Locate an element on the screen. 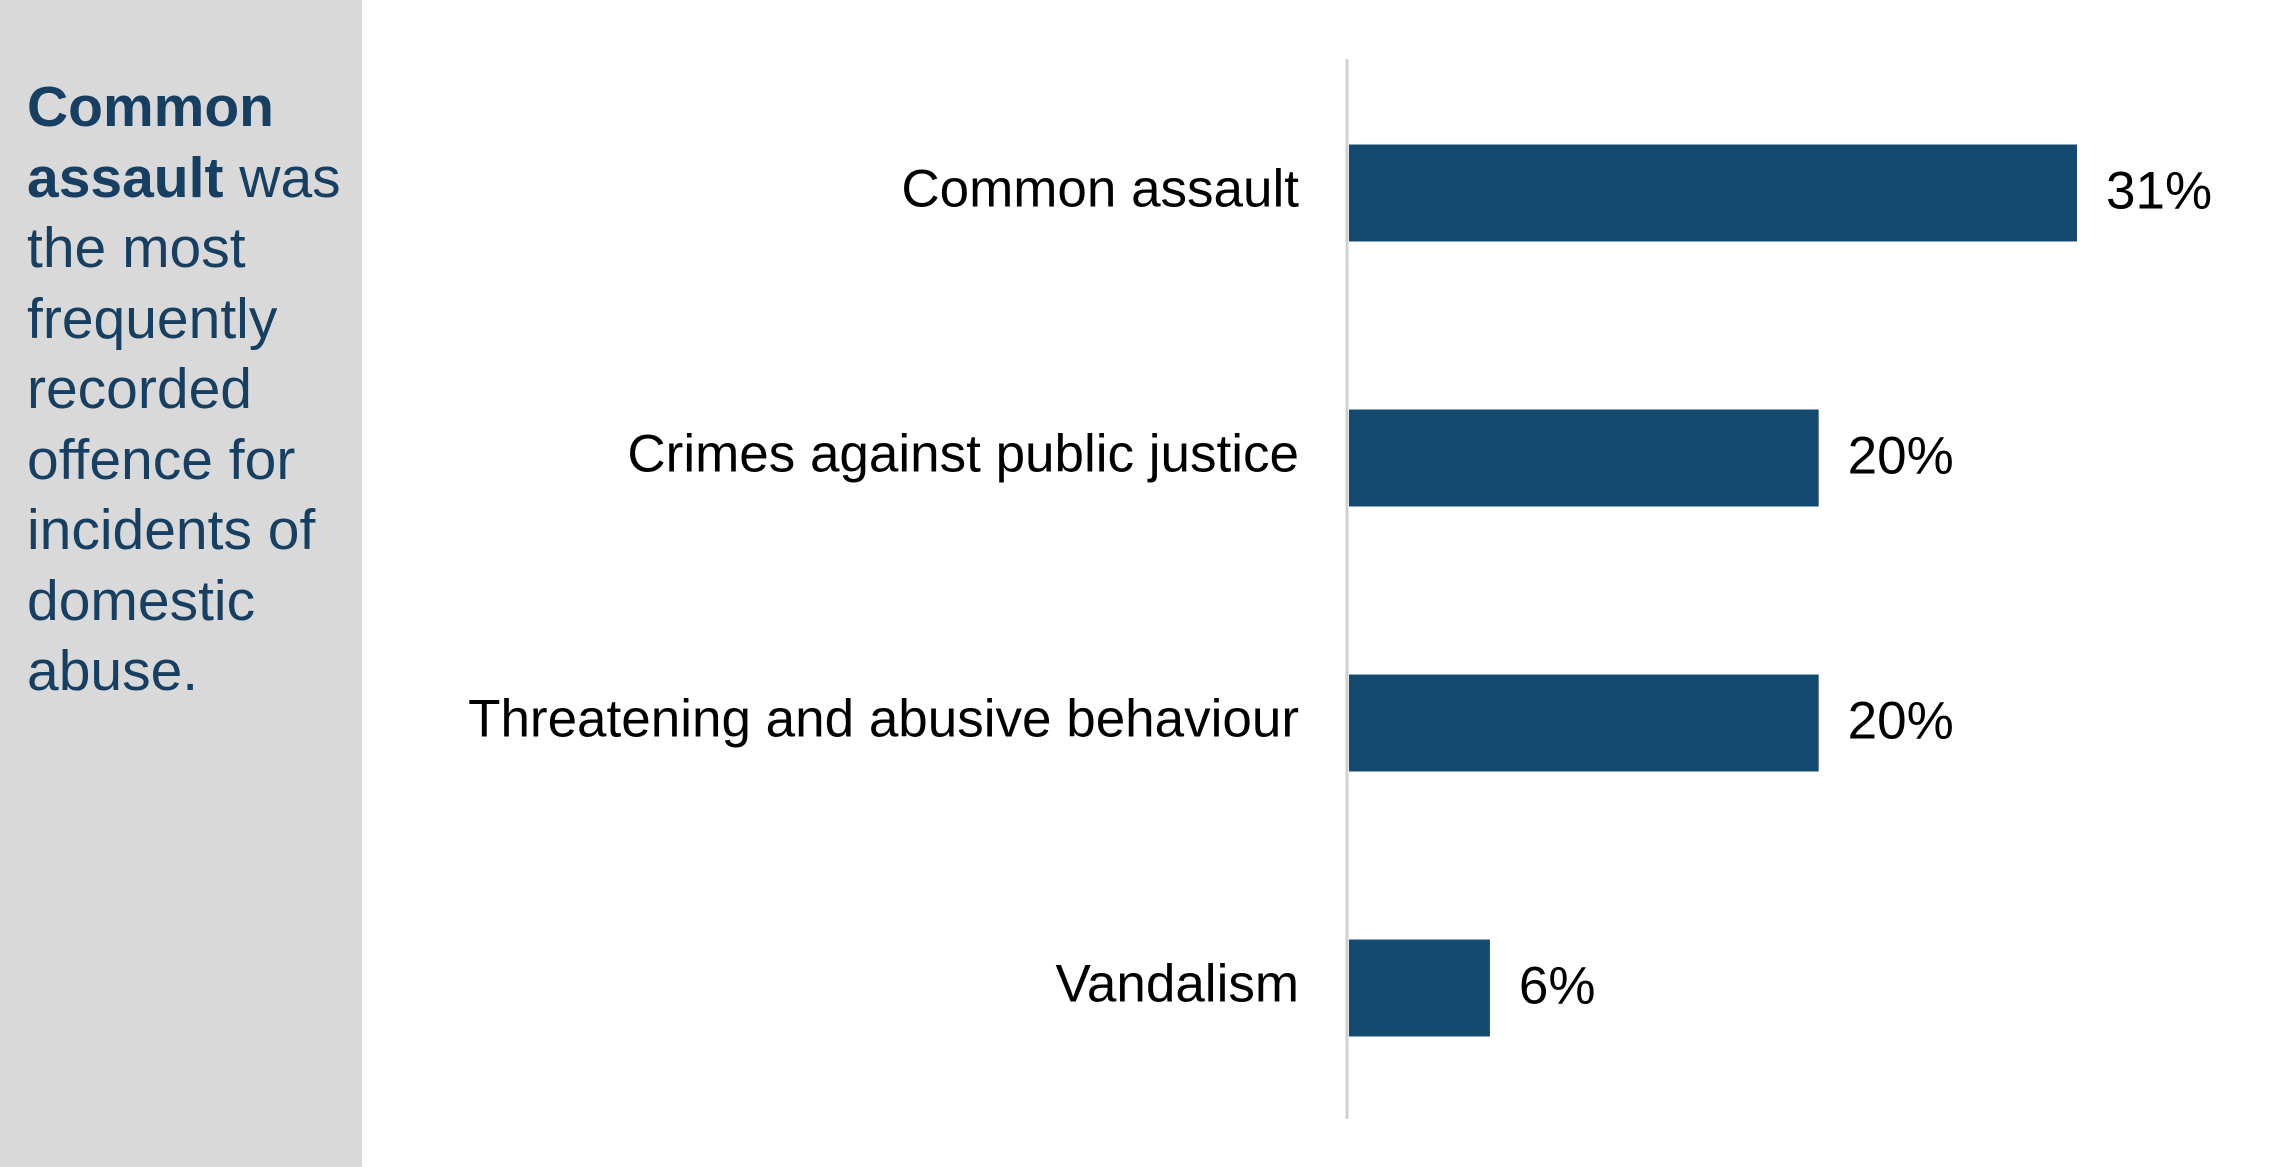 The height and width of the screenshot is (1167, 2280). value-label: 6% is located at coordinates (1557, 986).